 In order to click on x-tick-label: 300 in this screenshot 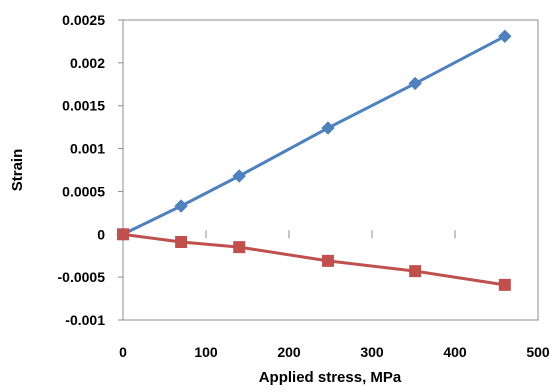, I will do `click(372, 352)`.